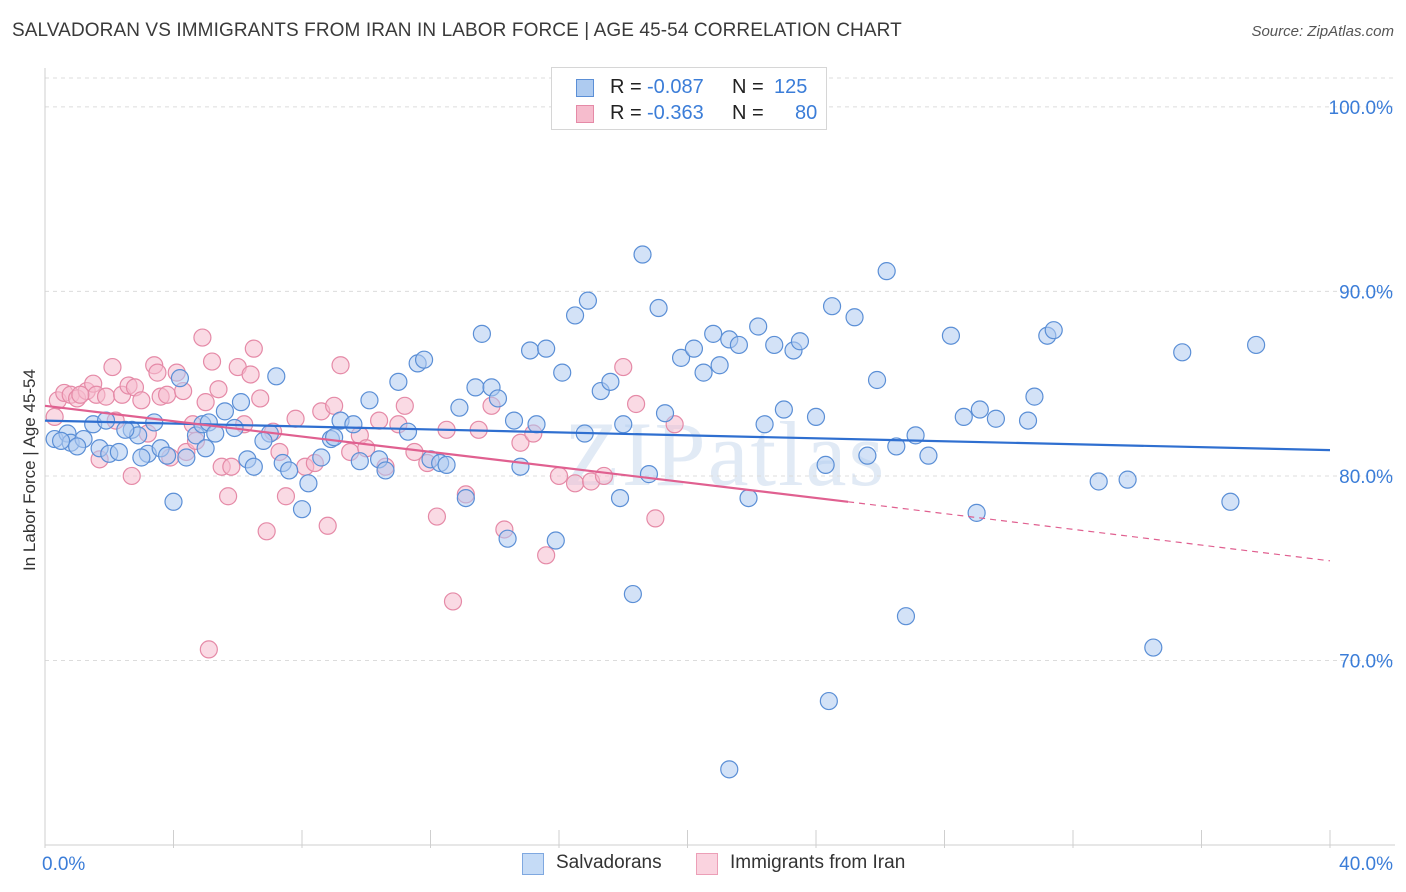  Describe the element at coordinates (725, 454) in the screenshot. I see `watermark: ZIPatlas` at that location.